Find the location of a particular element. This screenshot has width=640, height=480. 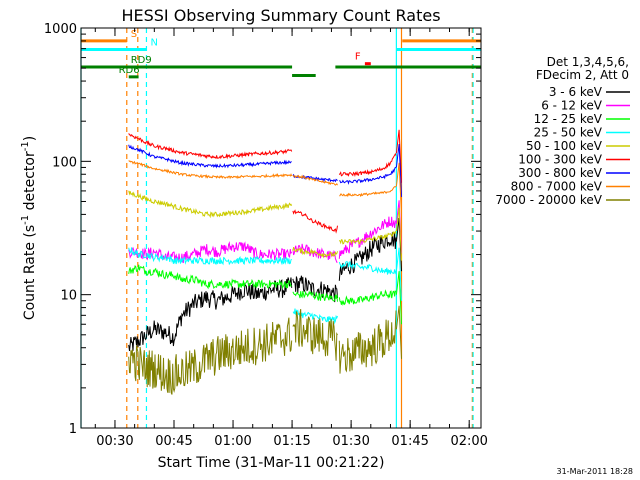

y-label-part: Count Rate (s is located at coordinates (30, 272).